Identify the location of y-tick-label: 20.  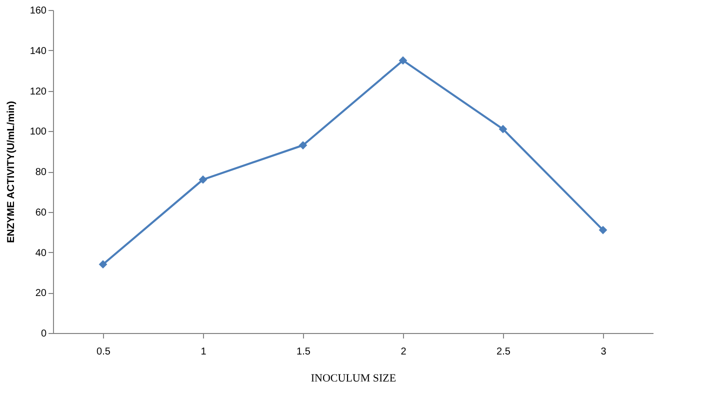
(41, 294).